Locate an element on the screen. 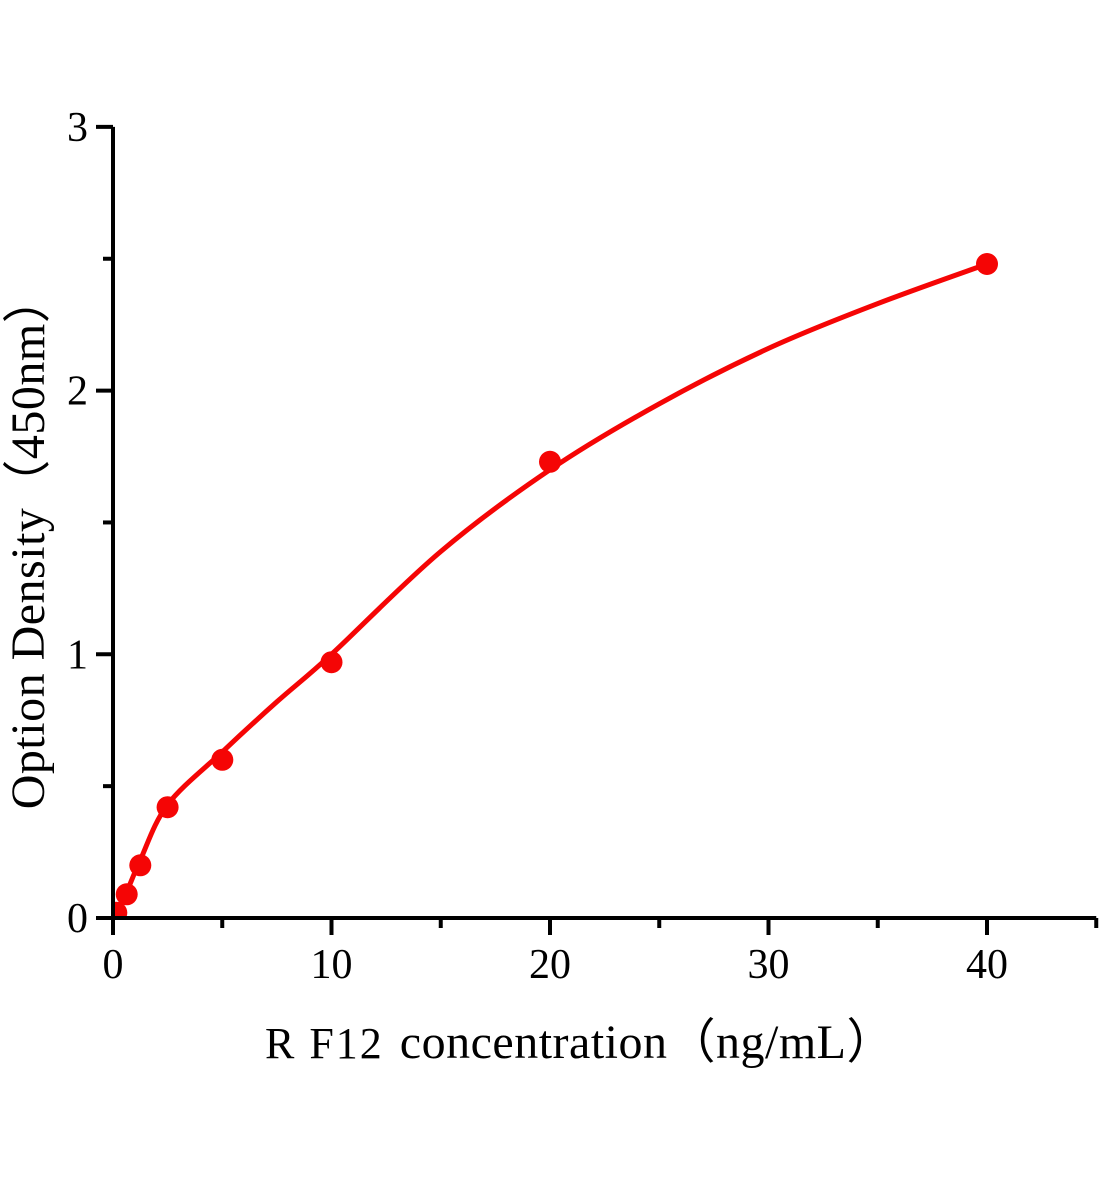 The height and width of the screenshot is (1200, 1104). y-tick-label: 2 is located at coordinates (77, 392).